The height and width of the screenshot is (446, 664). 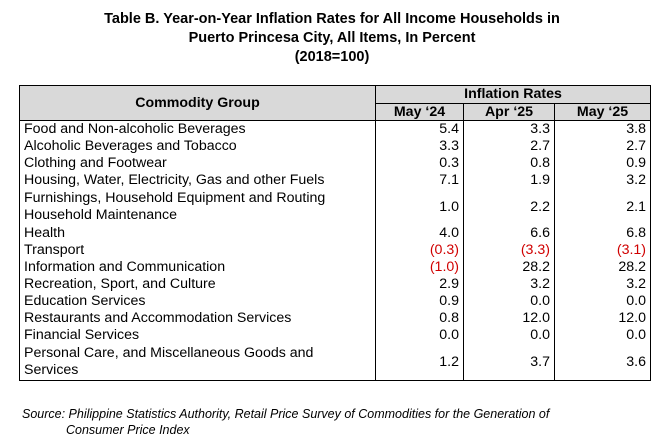 What do you see at coordinates (197, 267) in the screenshot?
I see `commodity-name: Information and Communication` at bounding box center [197, 267].